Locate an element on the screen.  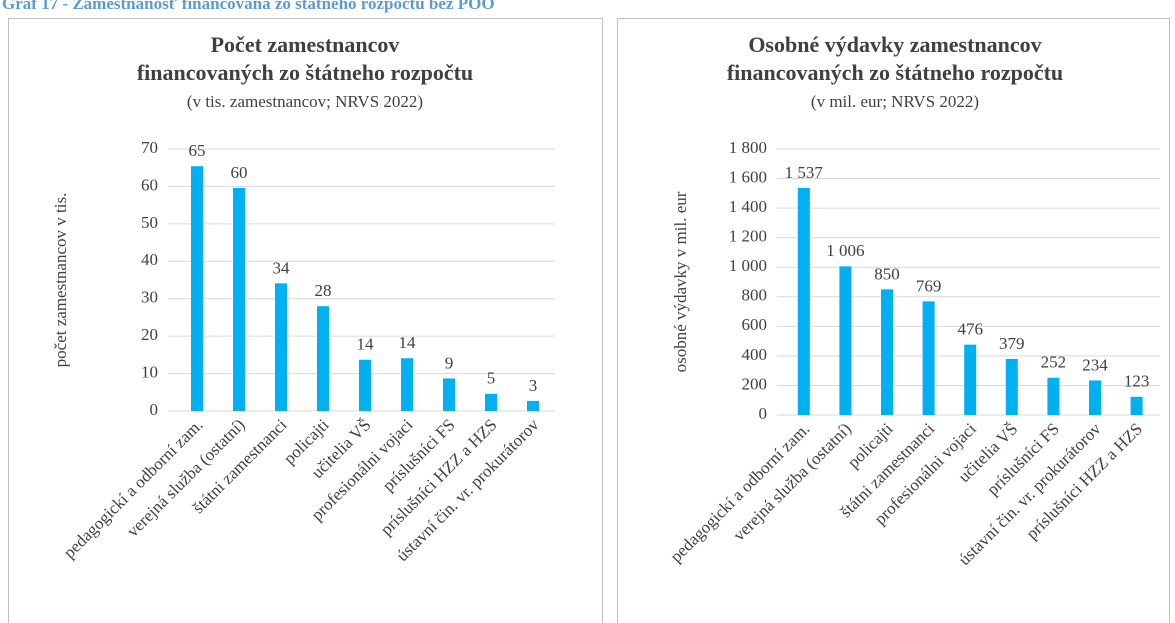
y-tick-label: 200 is located at coordinates (755, 383).